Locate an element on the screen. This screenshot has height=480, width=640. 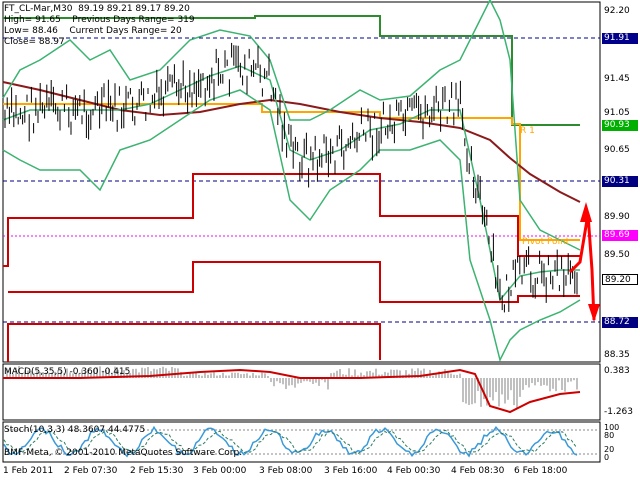
macd-panel-frame is located at coordinates (301, 392).